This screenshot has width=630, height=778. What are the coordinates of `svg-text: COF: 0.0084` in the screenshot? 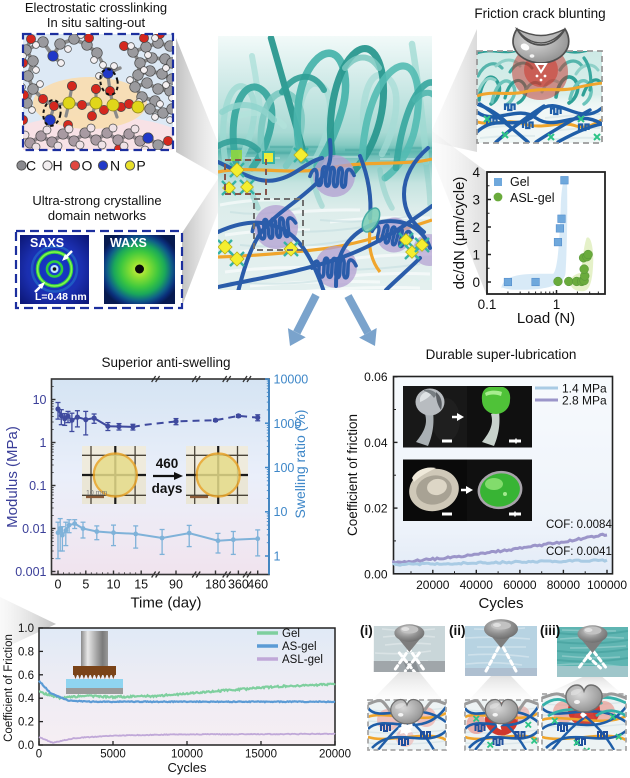 It's located at (579, 525).